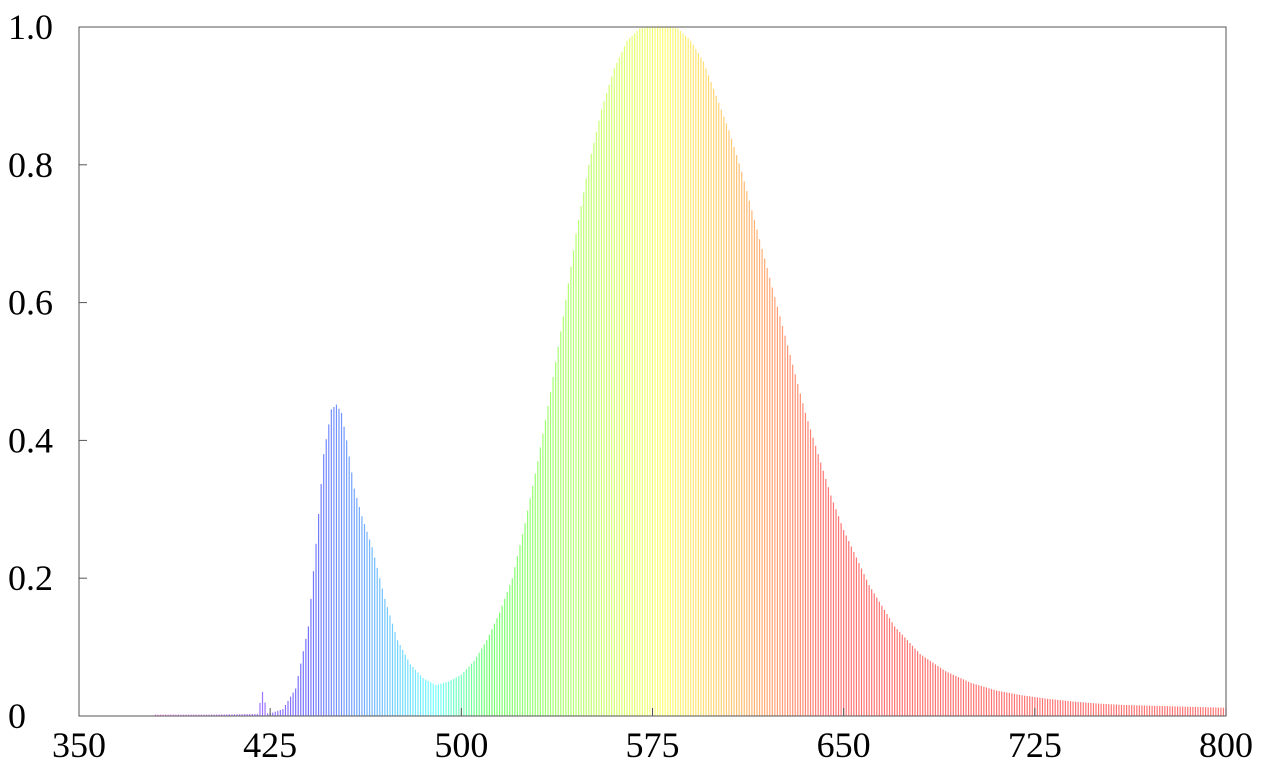  I want to click on x-axis: 350 425 500 575 650 725 800, so click(652, 736).